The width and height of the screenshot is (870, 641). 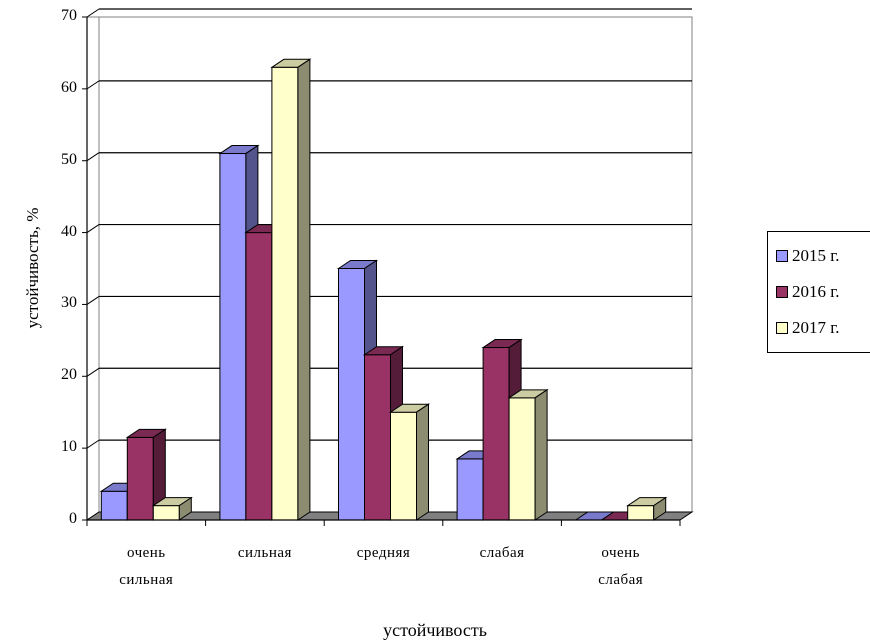 What do you see at coordinates (435, 630) in the screenshot?
I see `x-axis-title: устойчивость` at bounding box center [435, 630].